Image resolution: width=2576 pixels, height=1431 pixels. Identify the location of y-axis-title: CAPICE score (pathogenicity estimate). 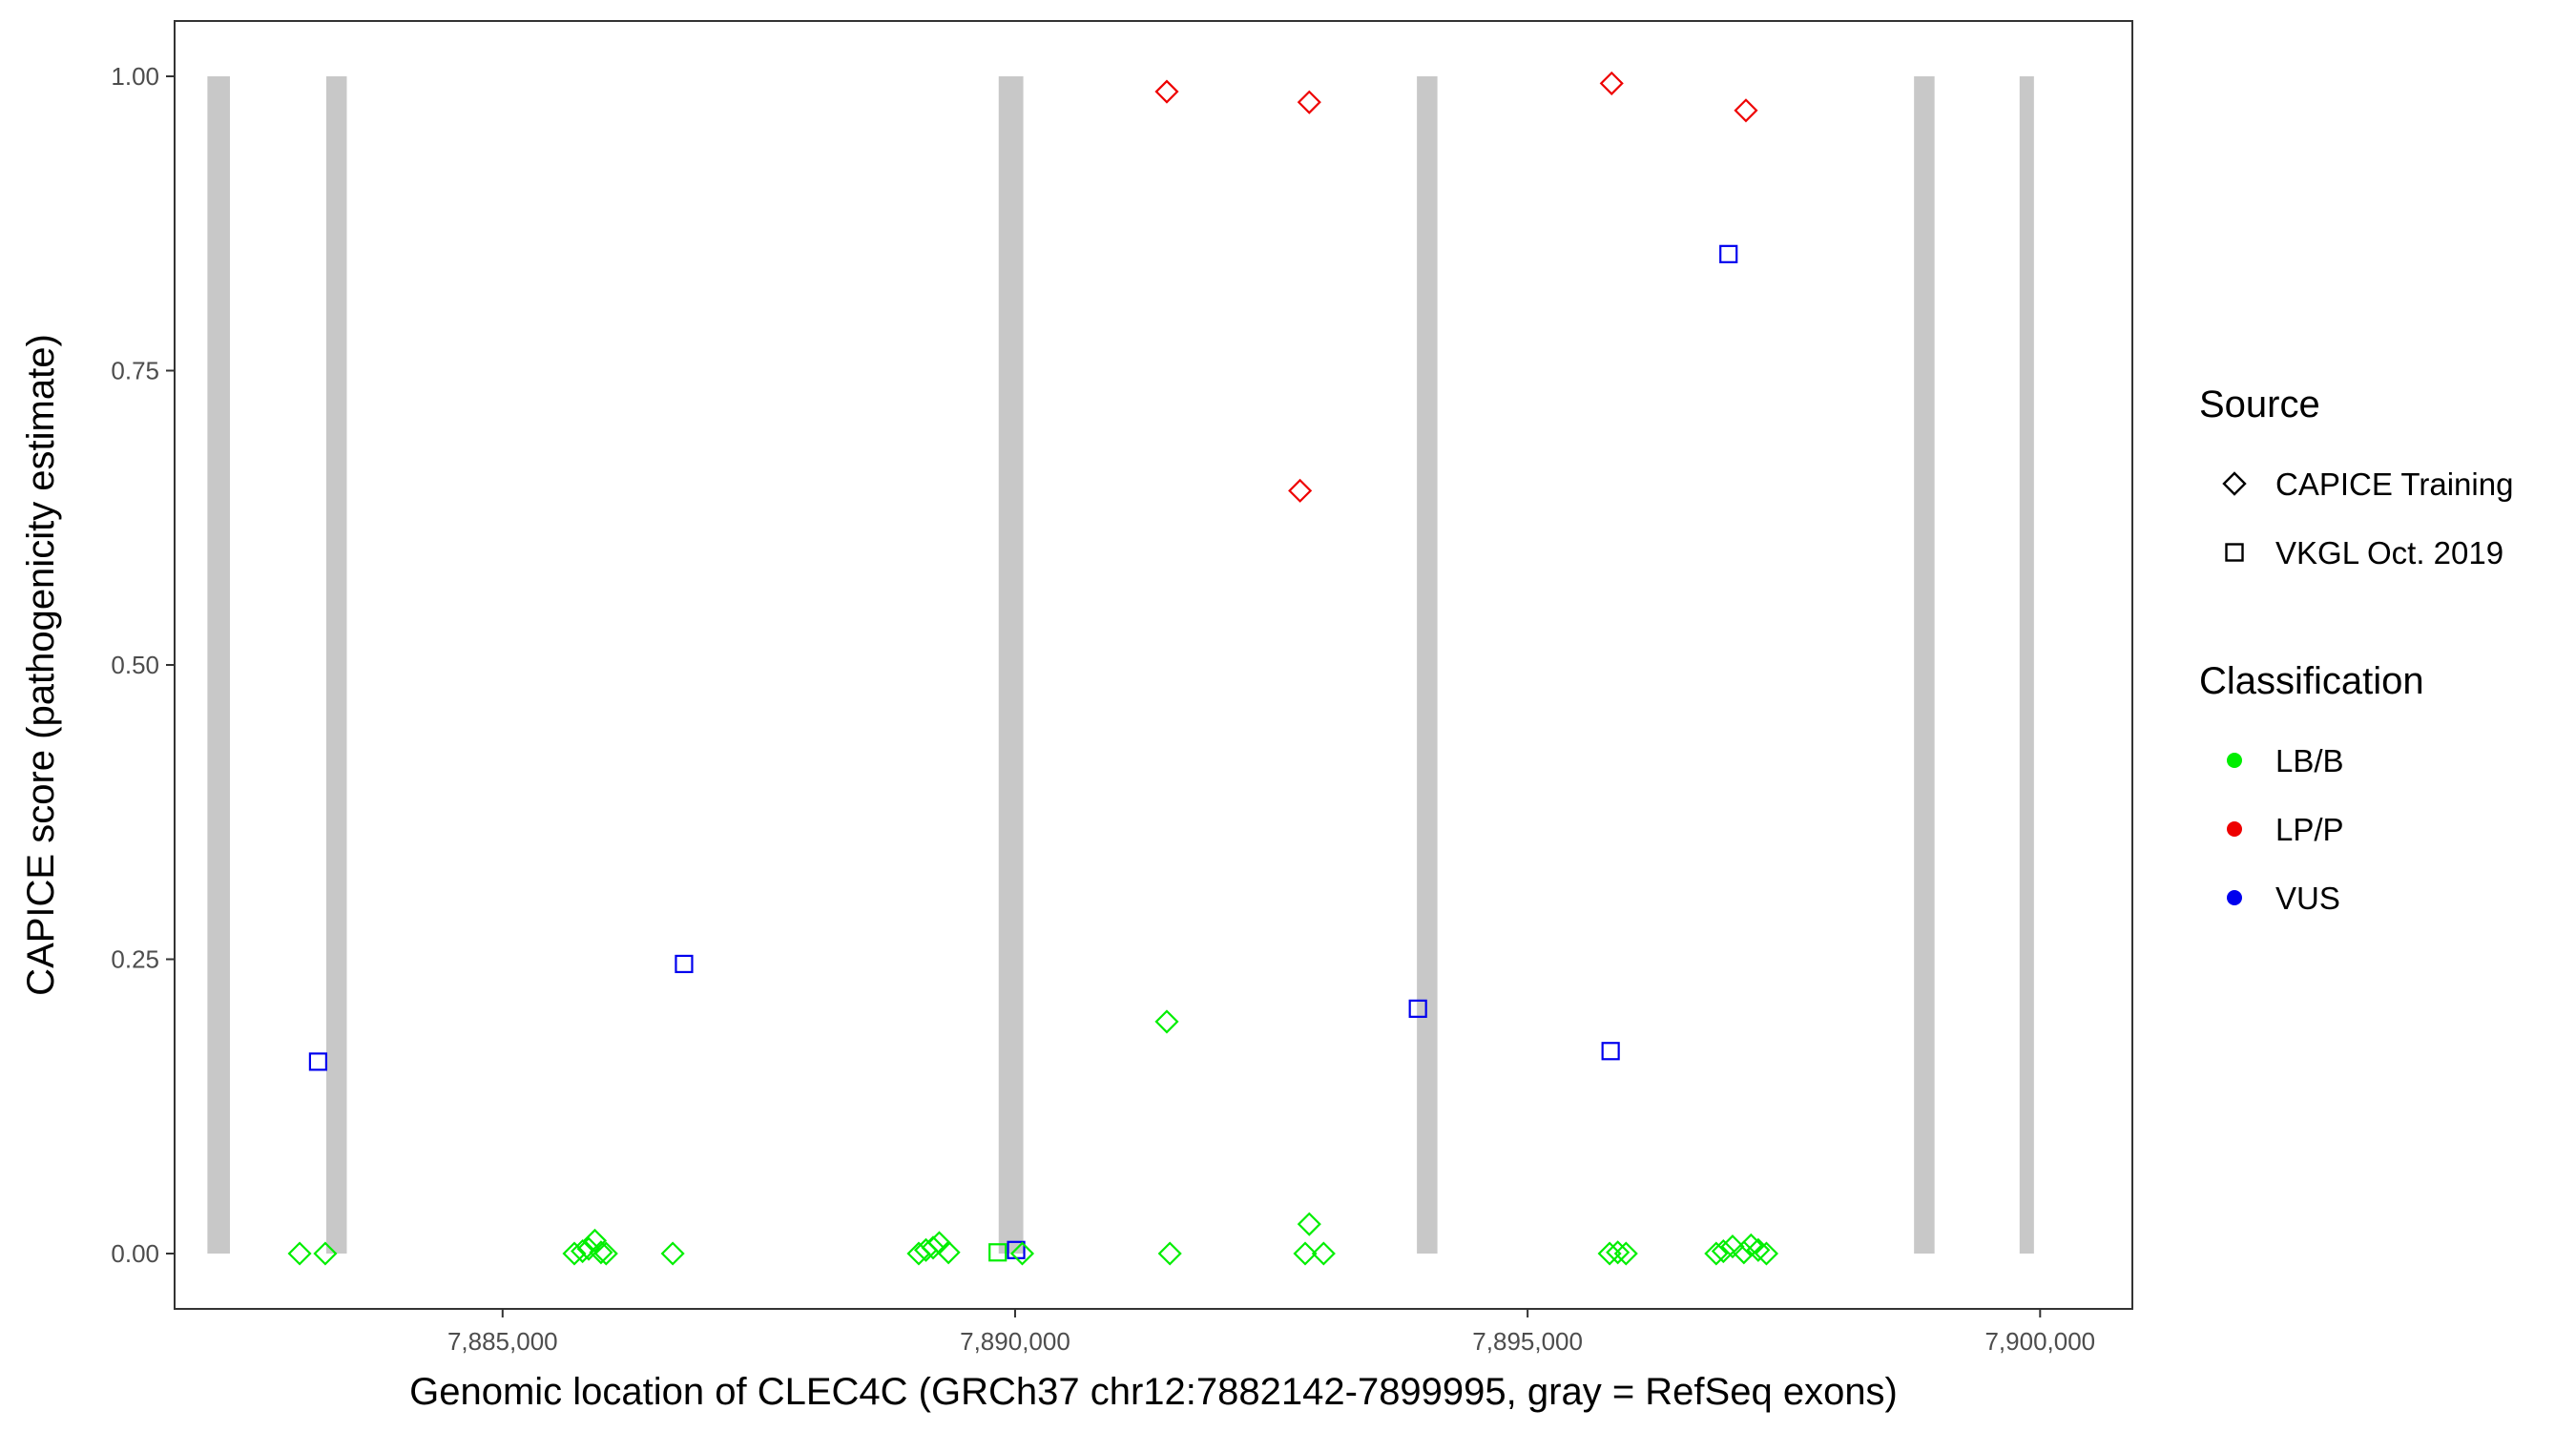
(41, 665).